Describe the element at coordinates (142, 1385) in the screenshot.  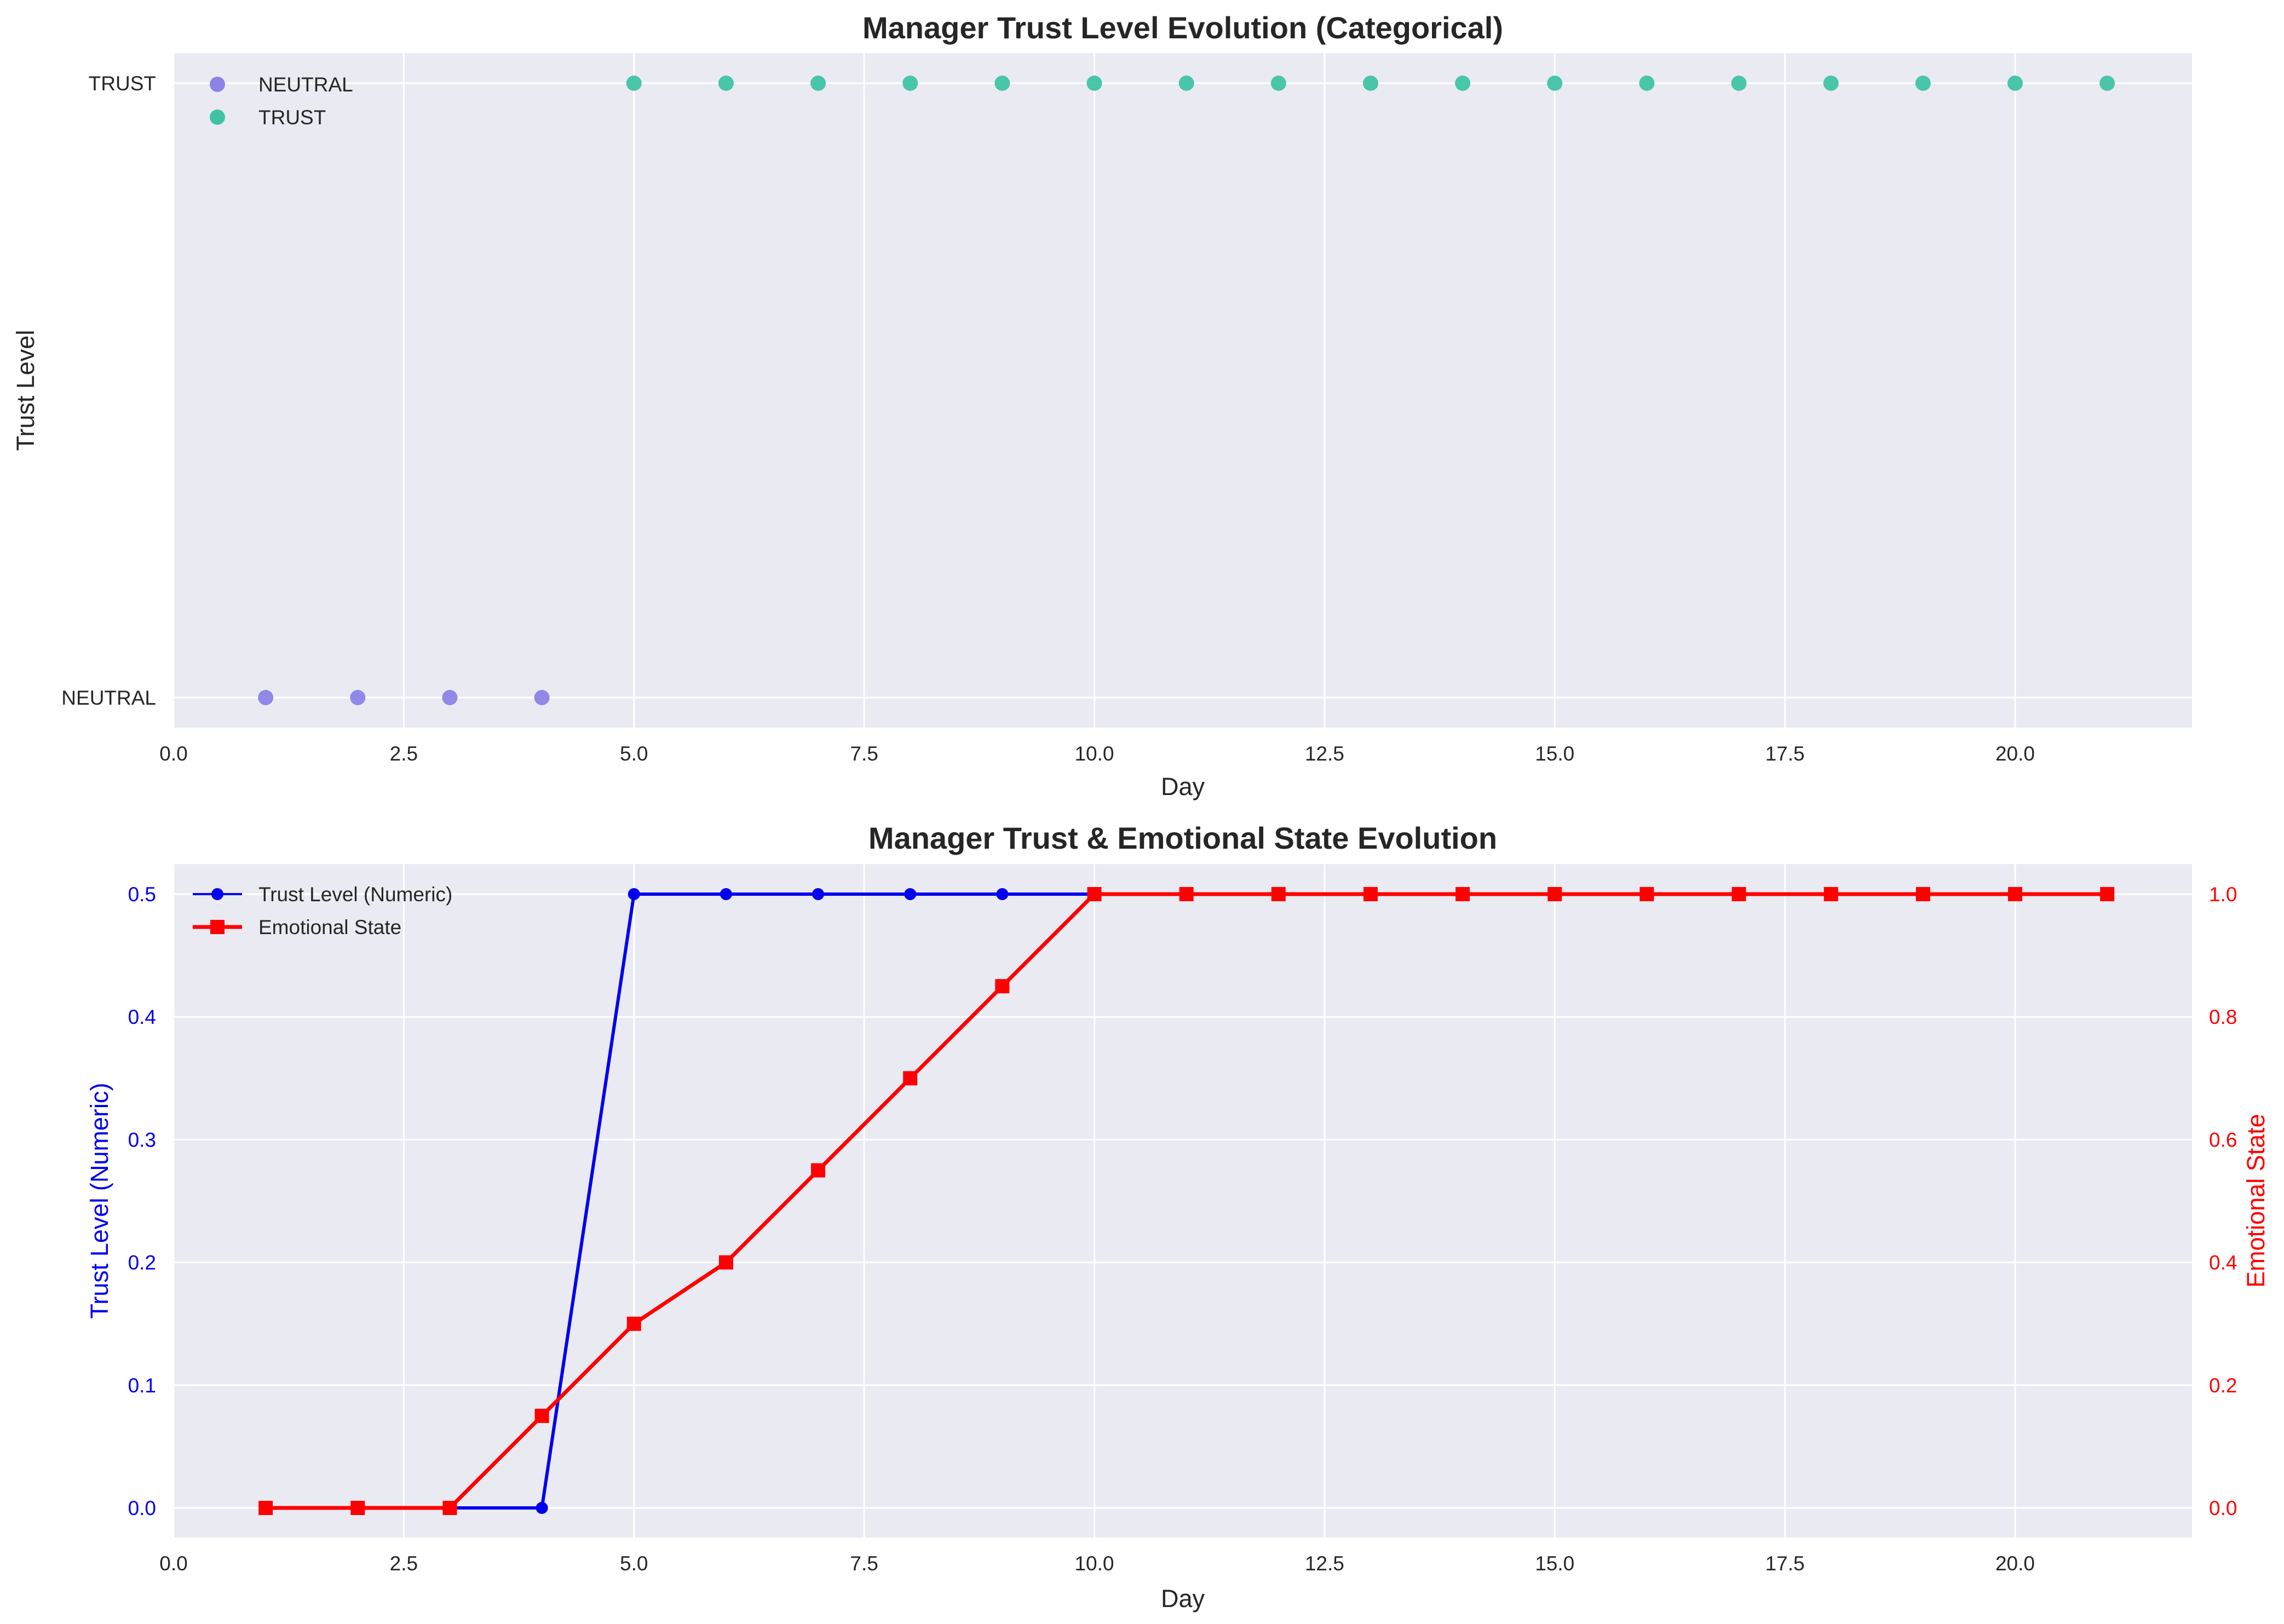
I see `y-left-tick-label: 0.1` at that location.